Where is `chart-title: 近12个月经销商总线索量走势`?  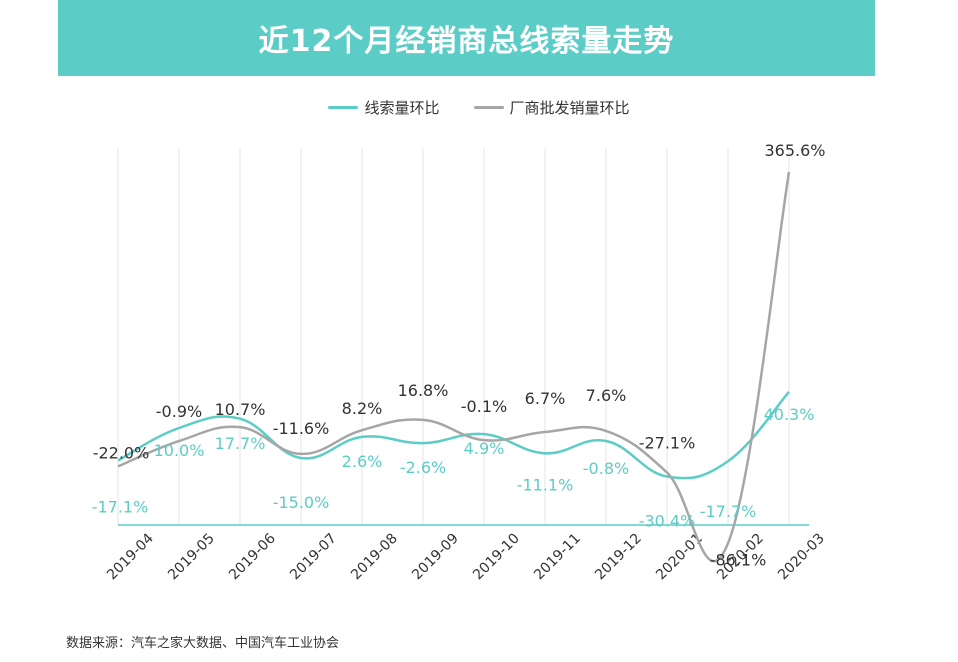 chart-title: 近12个月经销商总线索量走势 is located at coordinates (466, 41).